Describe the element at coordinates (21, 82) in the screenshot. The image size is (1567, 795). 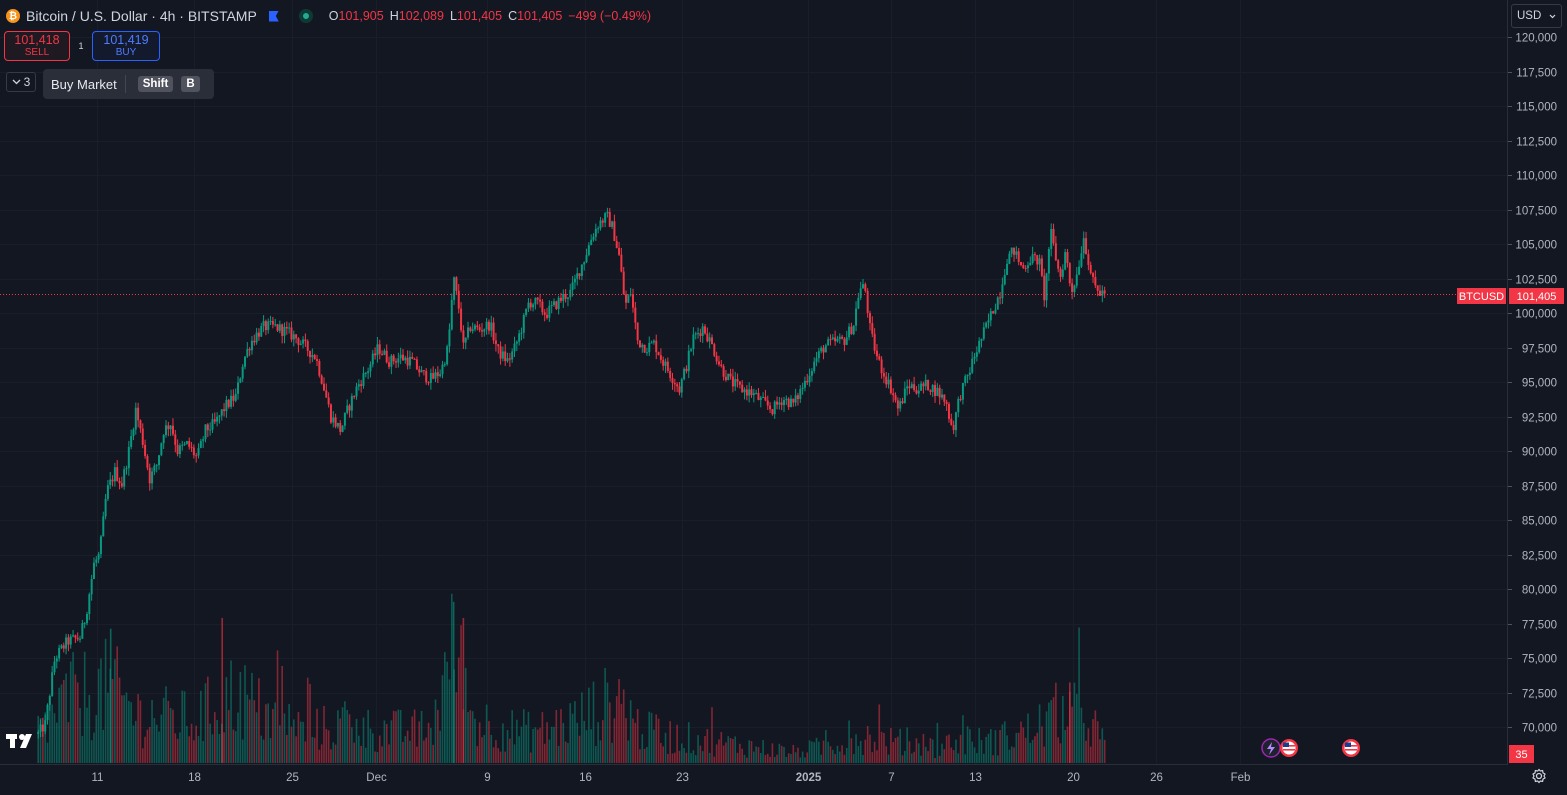
I see `indicators-toggle: 3` at that location.